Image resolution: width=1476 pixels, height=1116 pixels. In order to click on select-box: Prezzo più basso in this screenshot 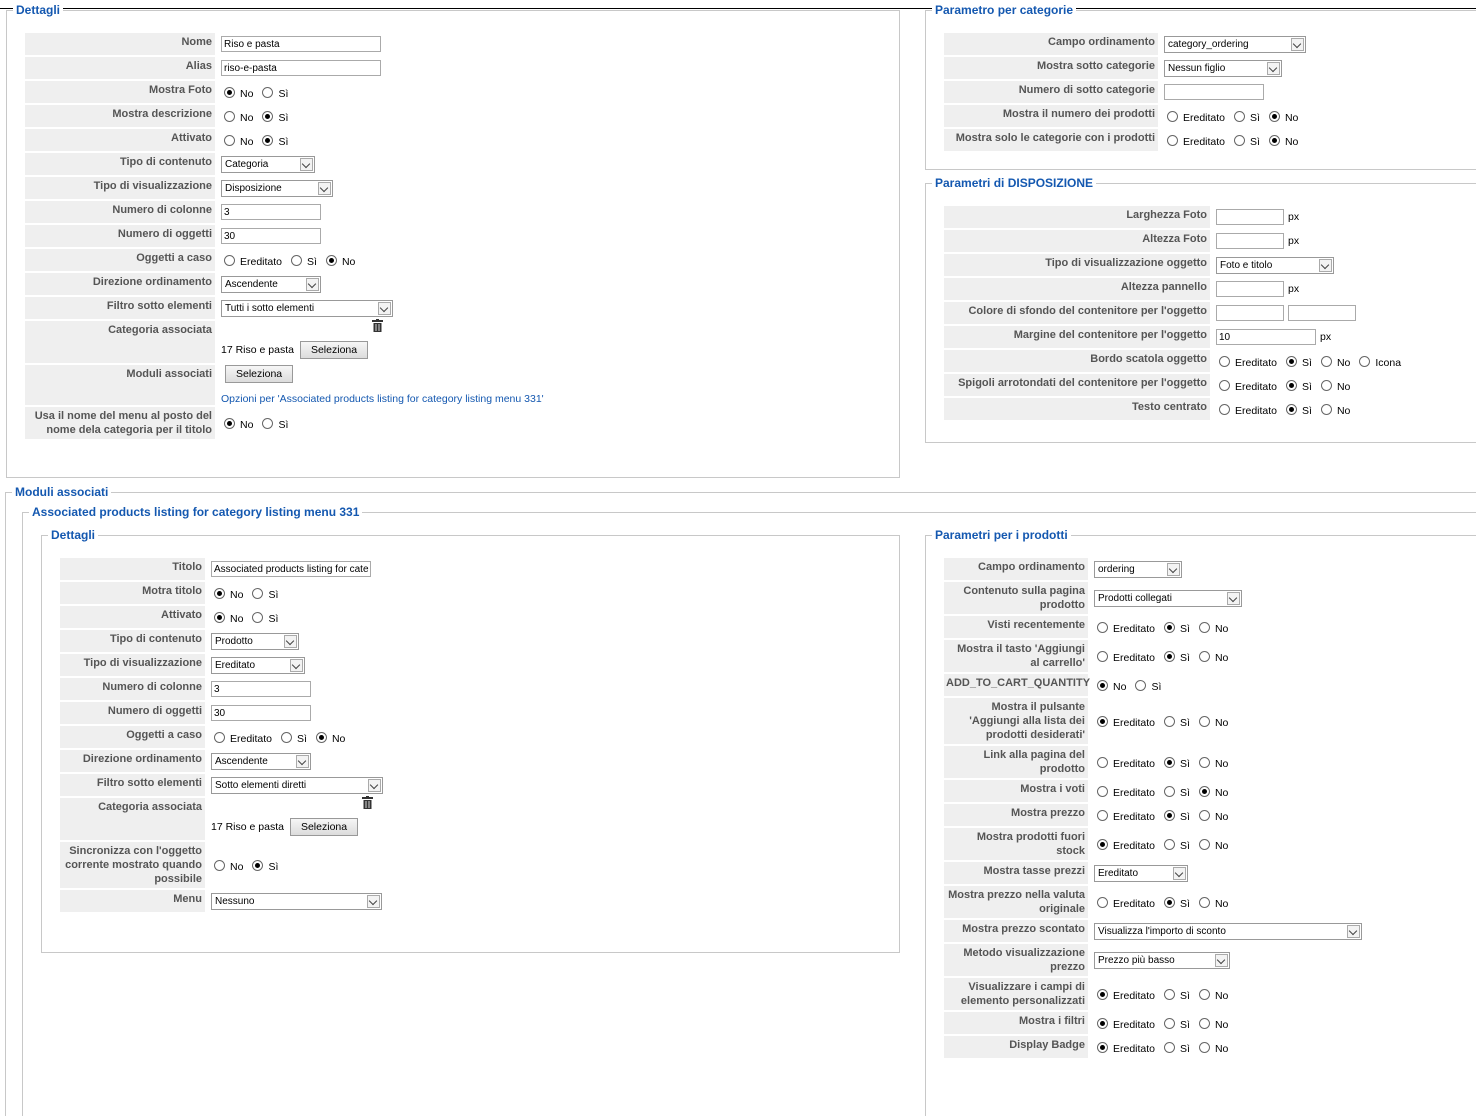, I will do `click(1162, 960)`.